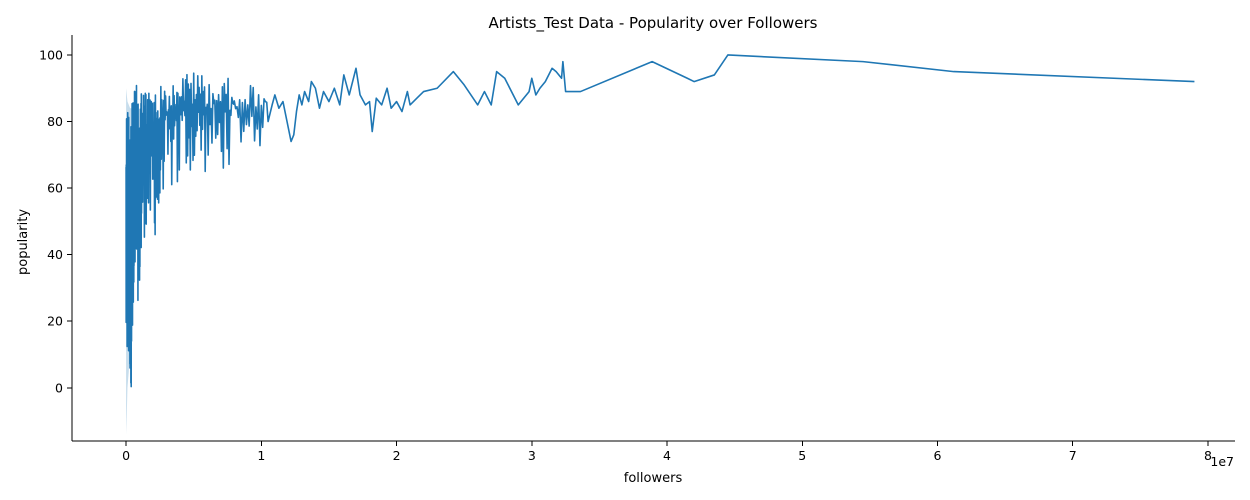 The image size is (1250, 500). I want to click on y-tick-label: 80, so click(55, 121).